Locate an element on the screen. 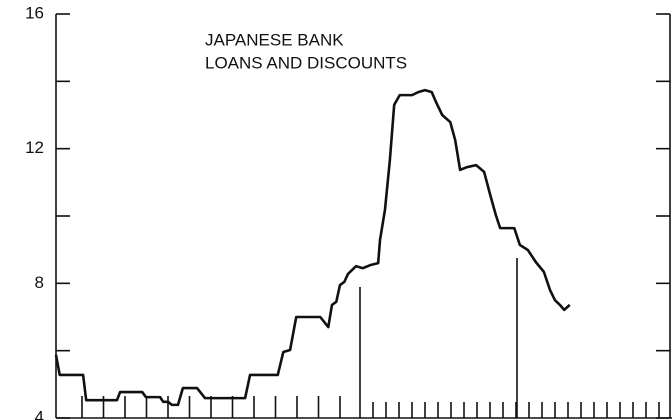 This screenshot has height=420, width=672. y-tick-label: 8 is located at coordinates (39, 282).